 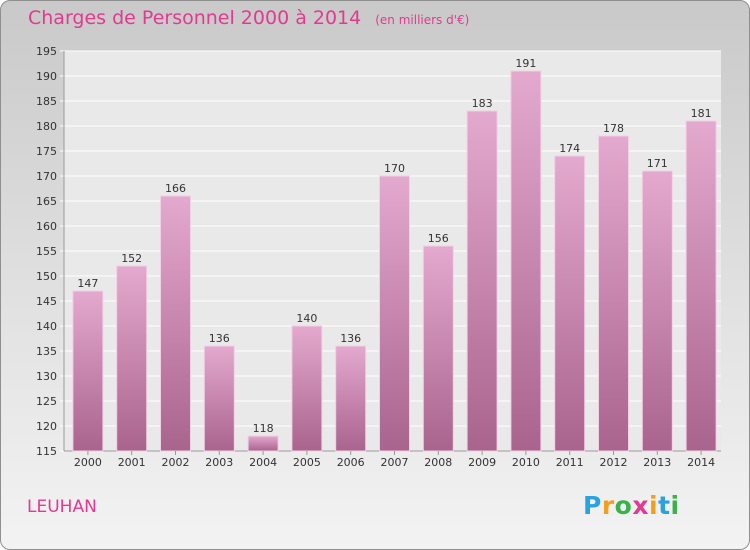 I want to click on chart-title: Charges de Personnel 2000 à 2014, so click(x=195, y=18).